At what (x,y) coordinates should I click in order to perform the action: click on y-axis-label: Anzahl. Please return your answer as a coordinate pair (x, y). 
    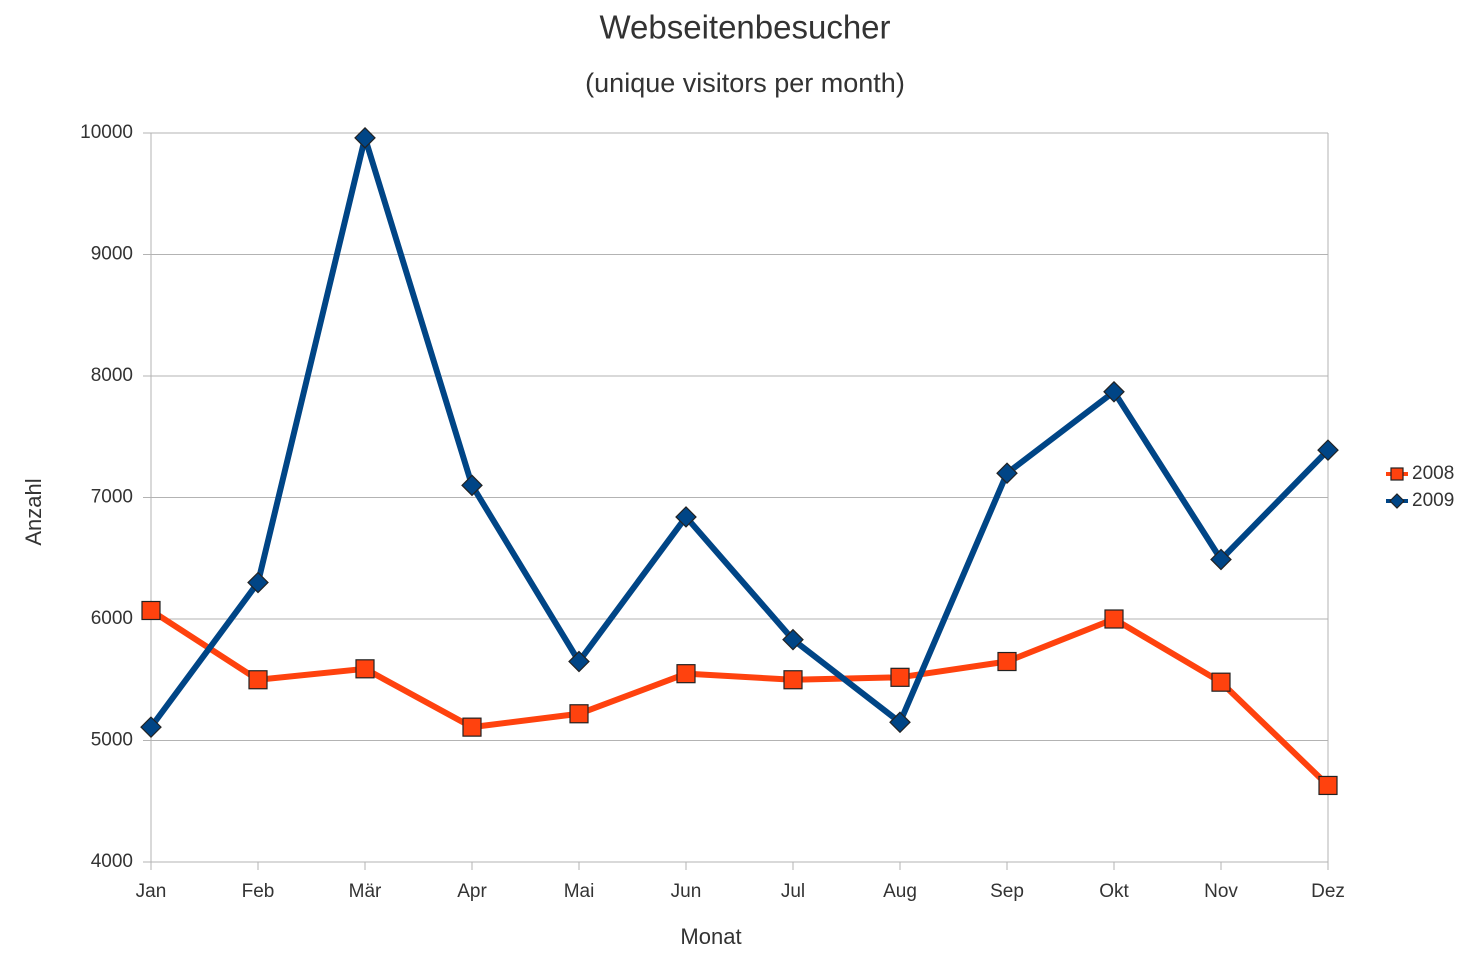
    Looking at the image, I should click on (33, 511).